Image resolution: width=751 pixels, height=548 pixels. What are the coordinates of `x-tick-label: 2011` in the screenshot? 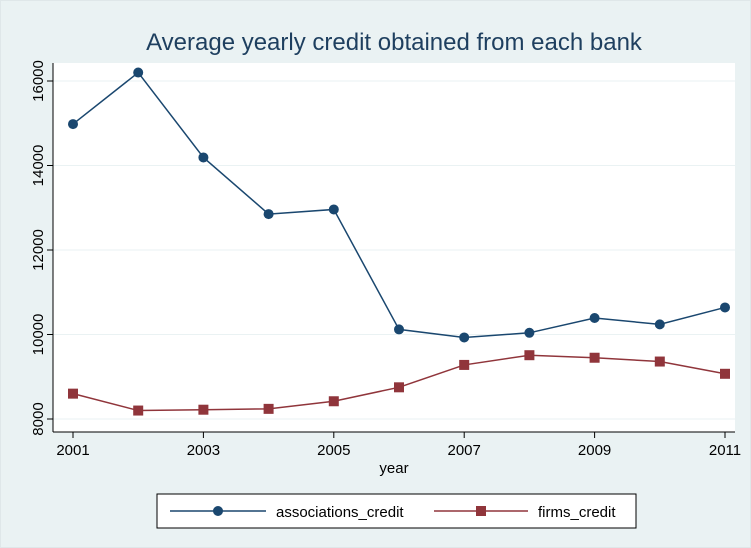 It's located at (725, 450).